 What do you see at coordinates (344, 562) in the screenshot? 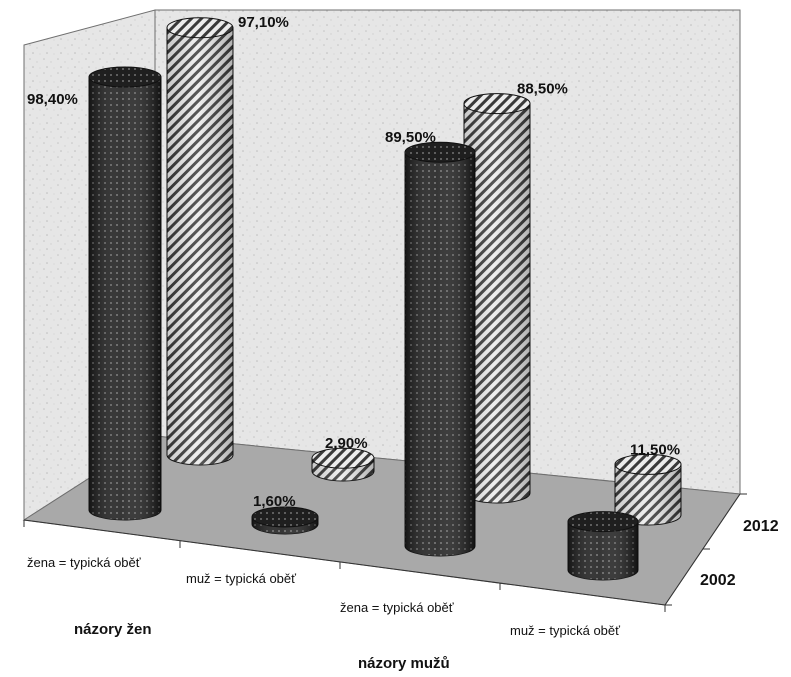
I see `x-axis-line` at bounding box center [344, 562].